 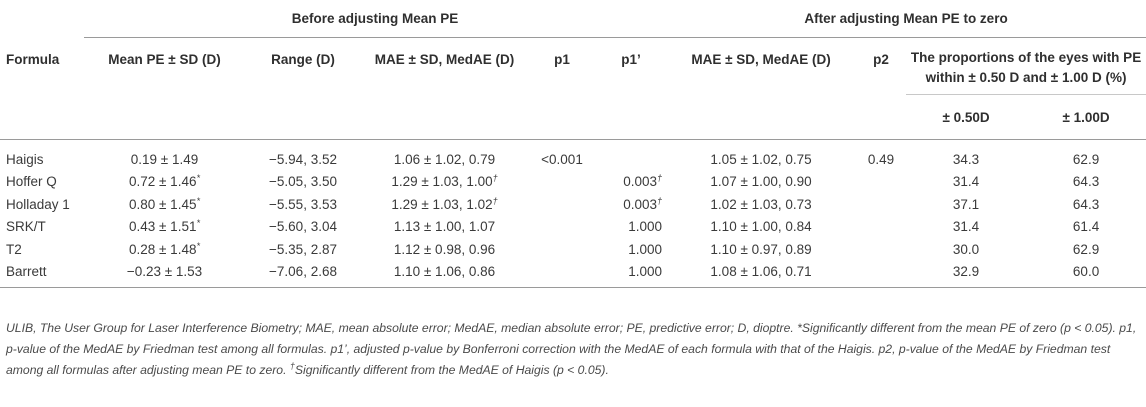 I want to click on cell-range-value: −5.05, 3.50, so click(x=303, y=182).